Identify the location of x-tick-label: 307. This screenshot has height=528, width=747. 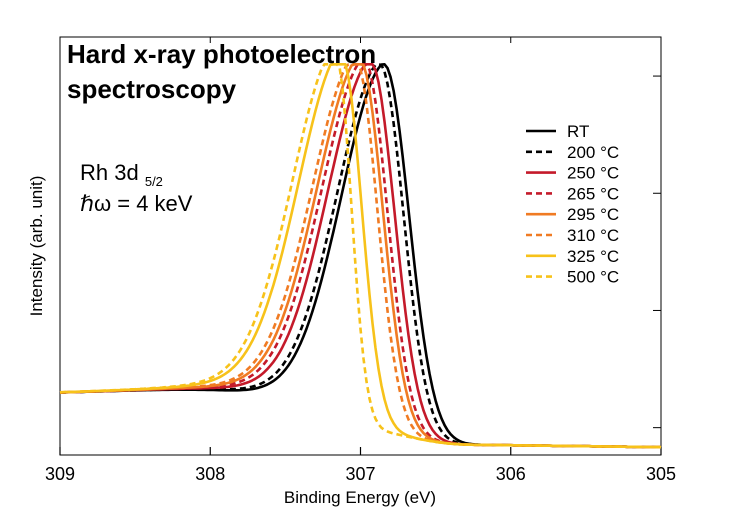
(360, 474).